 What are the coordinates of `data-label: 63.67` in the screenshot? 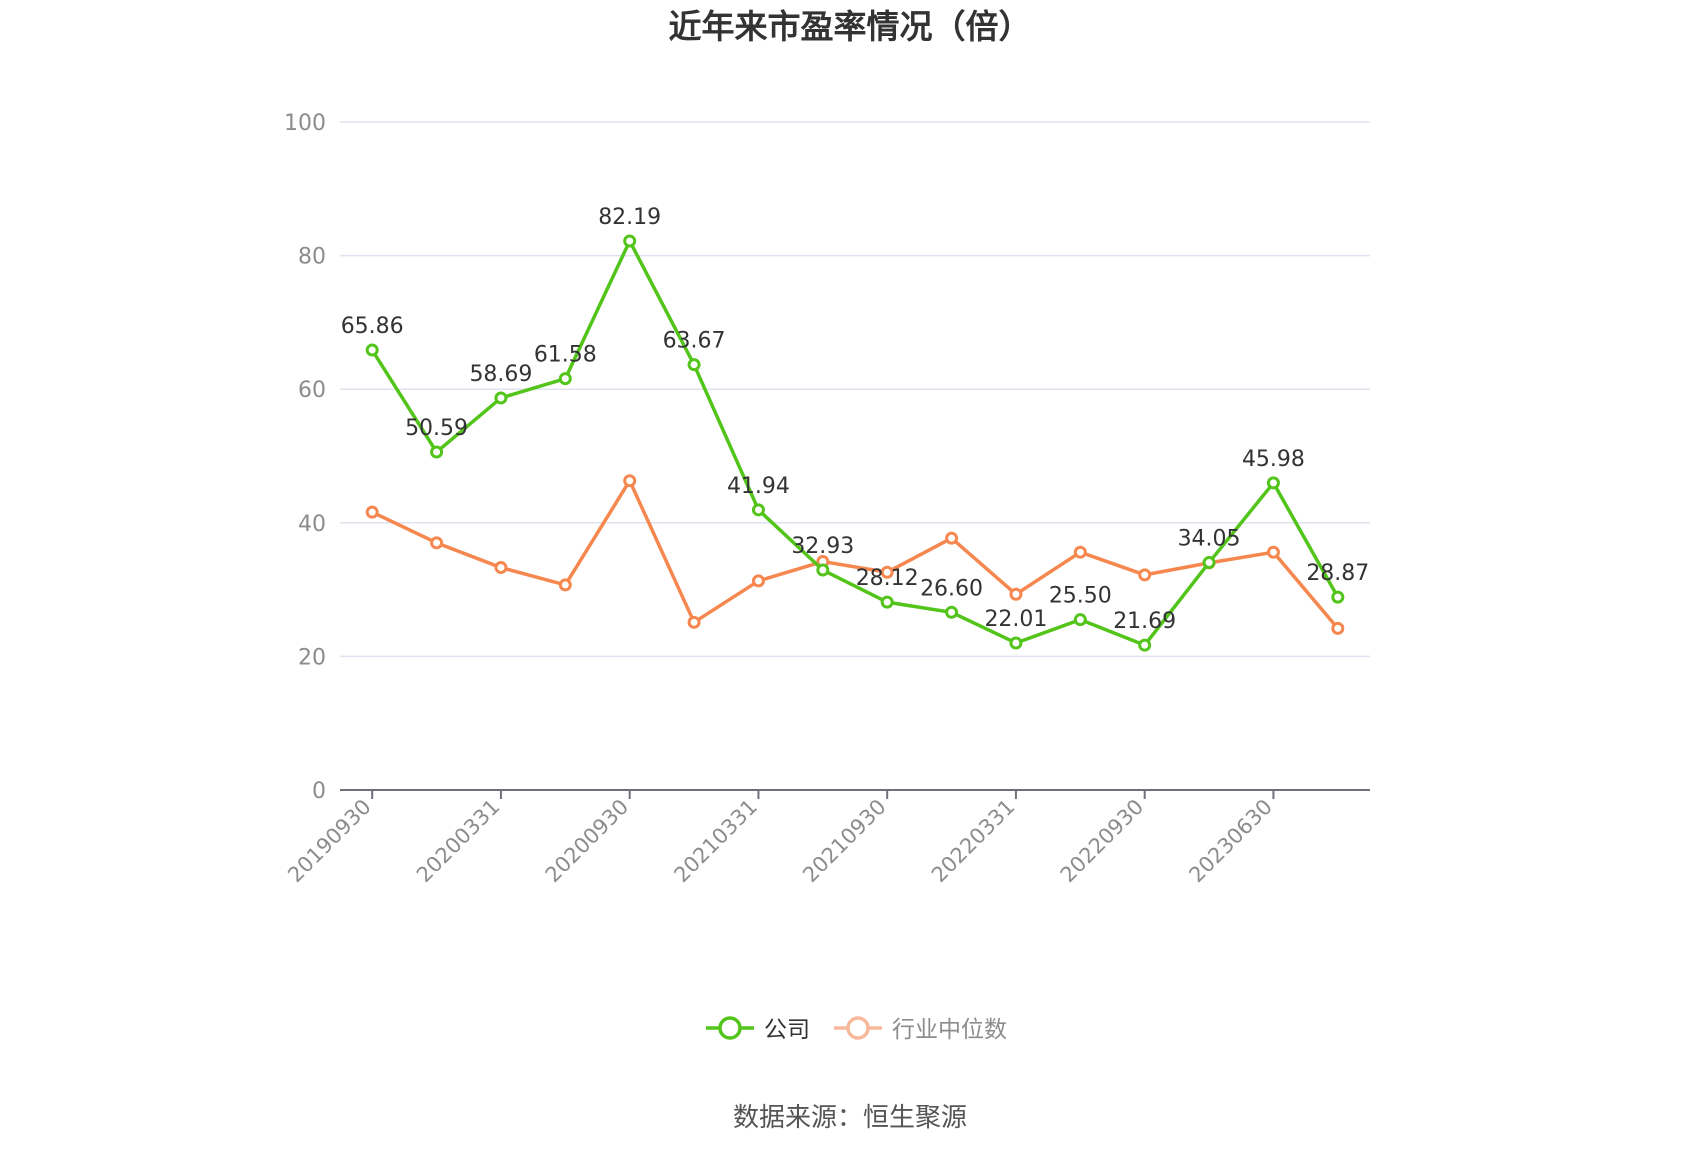 It's located at (694, 341).